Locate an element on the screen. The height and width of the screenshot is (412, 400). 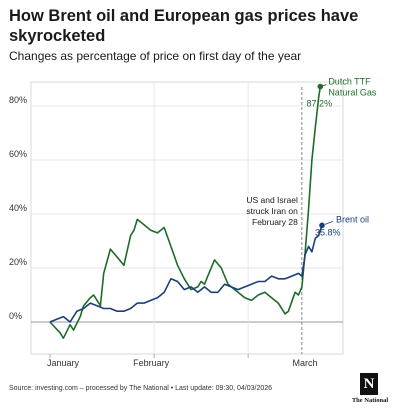
event-annotation-line: struck Iran on is located at coordinates (272, 211).